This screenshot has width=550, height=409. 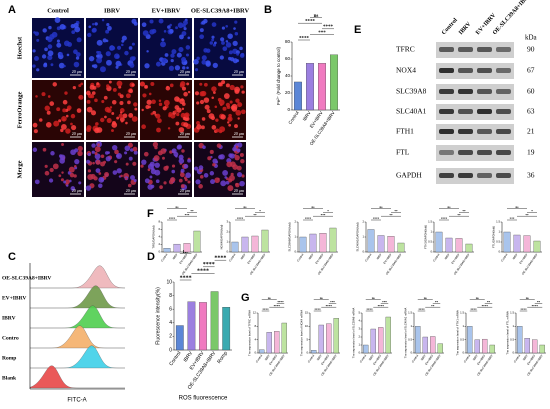 What do you see at coordinates (9, 318) in the screenshot?
I see `flow-row-label: IBRV` at bounding box center [9, 318].